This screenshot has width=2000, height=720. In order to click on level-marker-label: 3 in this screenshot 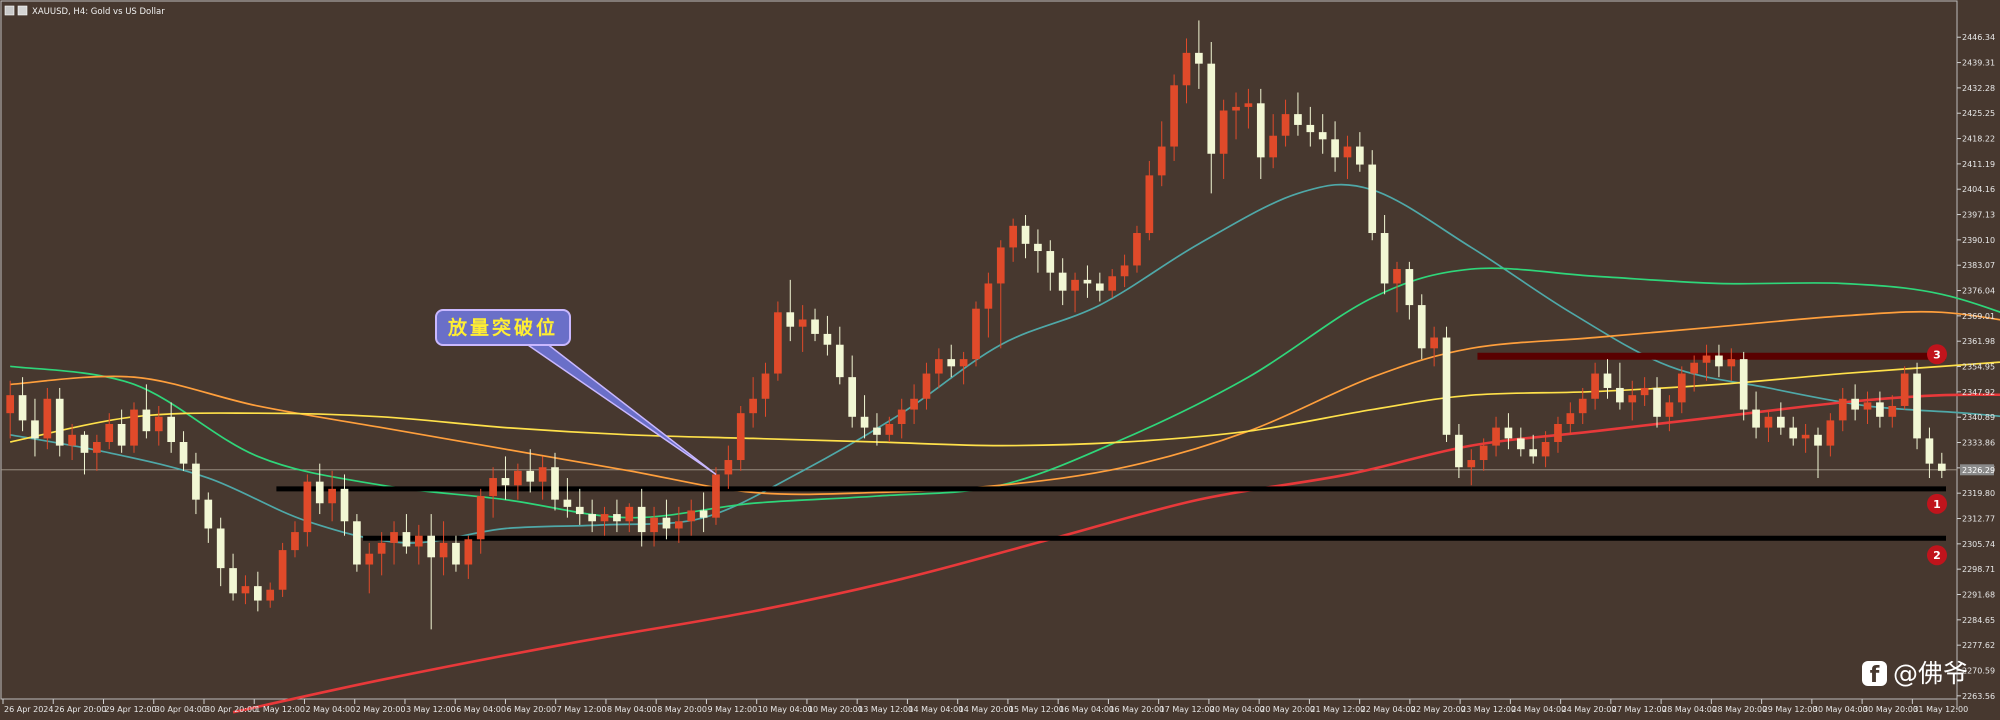, I will do `click(1937, 354)`.